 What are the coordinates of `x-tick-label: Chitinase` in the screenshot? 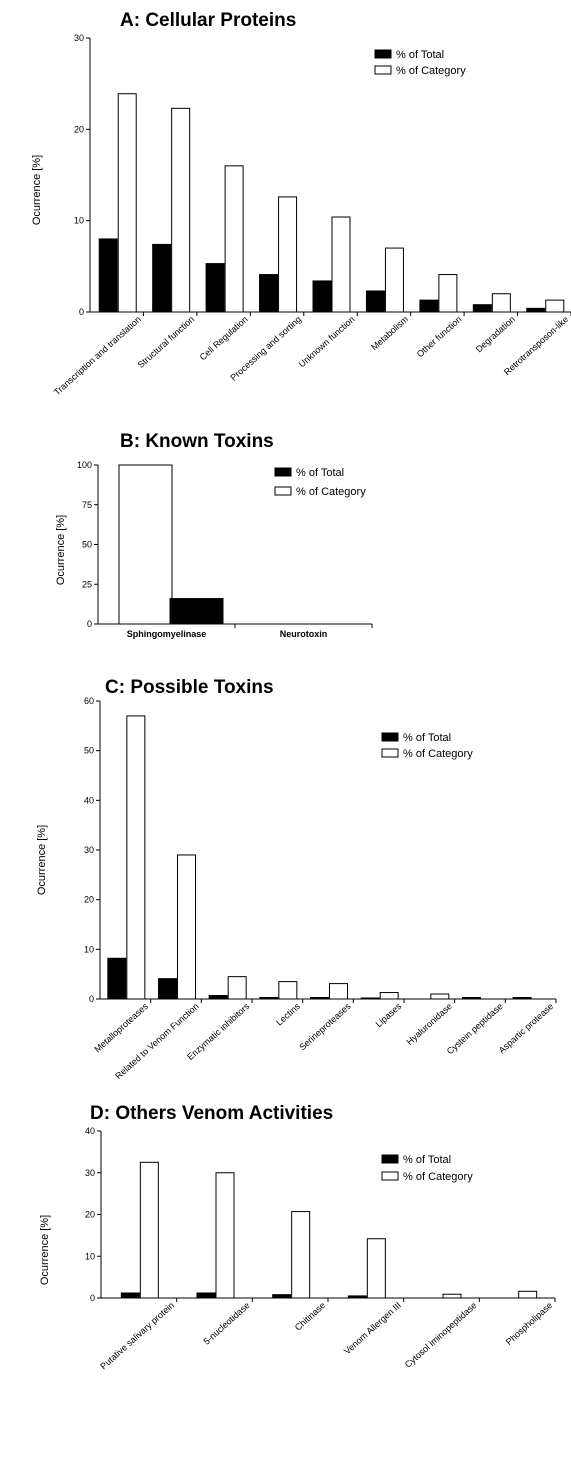 It's located at (310, 1316).